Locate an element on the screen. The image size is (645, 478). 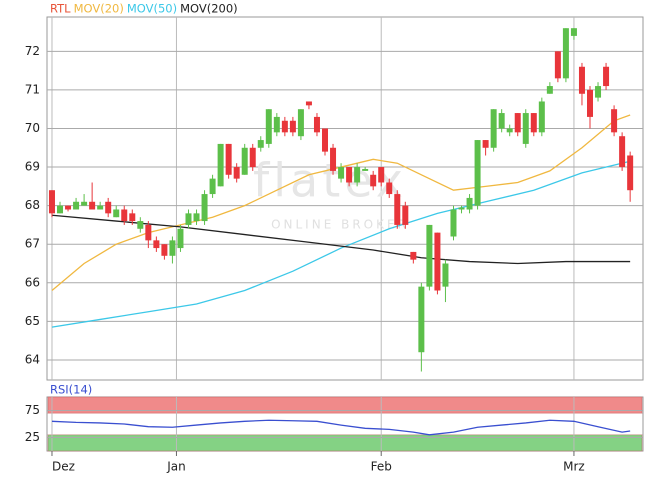
y-tick-label: 69 is located at coordinates (32, 167).